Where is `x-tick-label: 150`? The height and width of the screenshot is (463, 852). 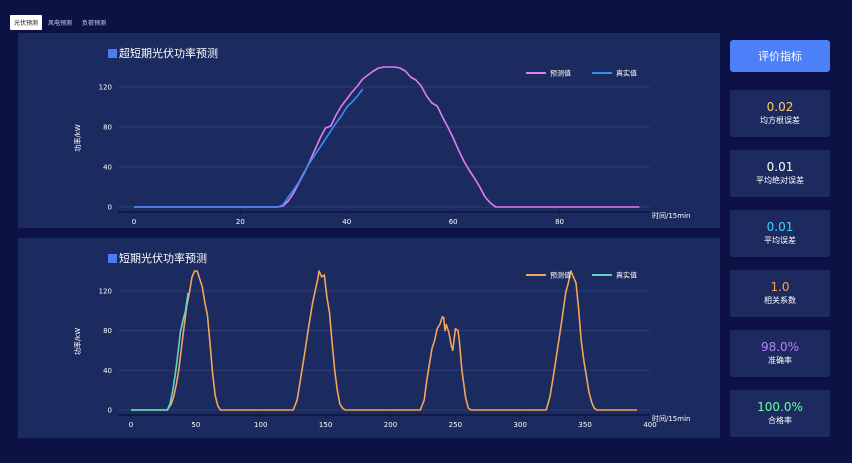 x-tick-label: 150 is located at coordinates (325, 425).